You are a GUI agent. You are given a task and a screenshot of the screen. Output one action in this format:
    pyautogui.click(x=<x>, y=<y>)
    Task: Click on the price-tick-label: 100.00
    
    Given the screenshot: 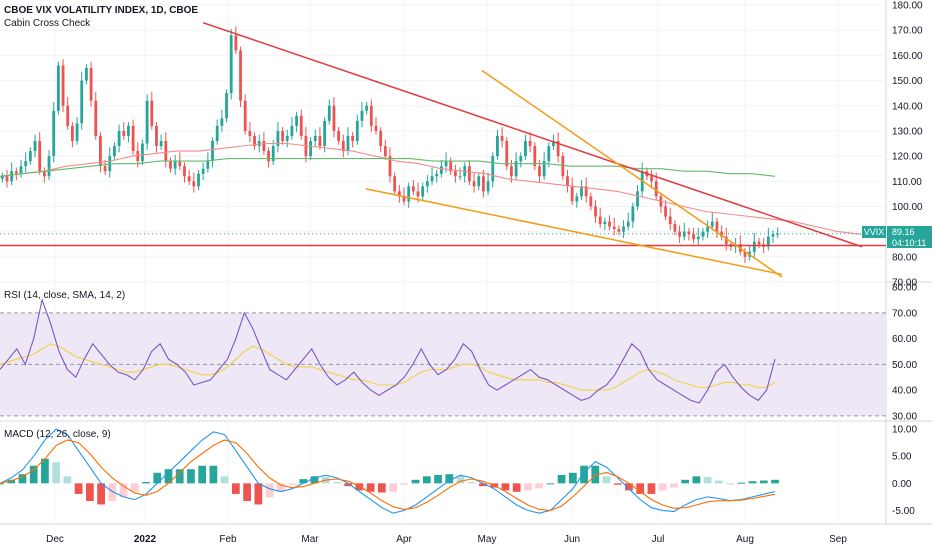 What is the action you would take?
    pyautogui.click(x=907, y=207)
    